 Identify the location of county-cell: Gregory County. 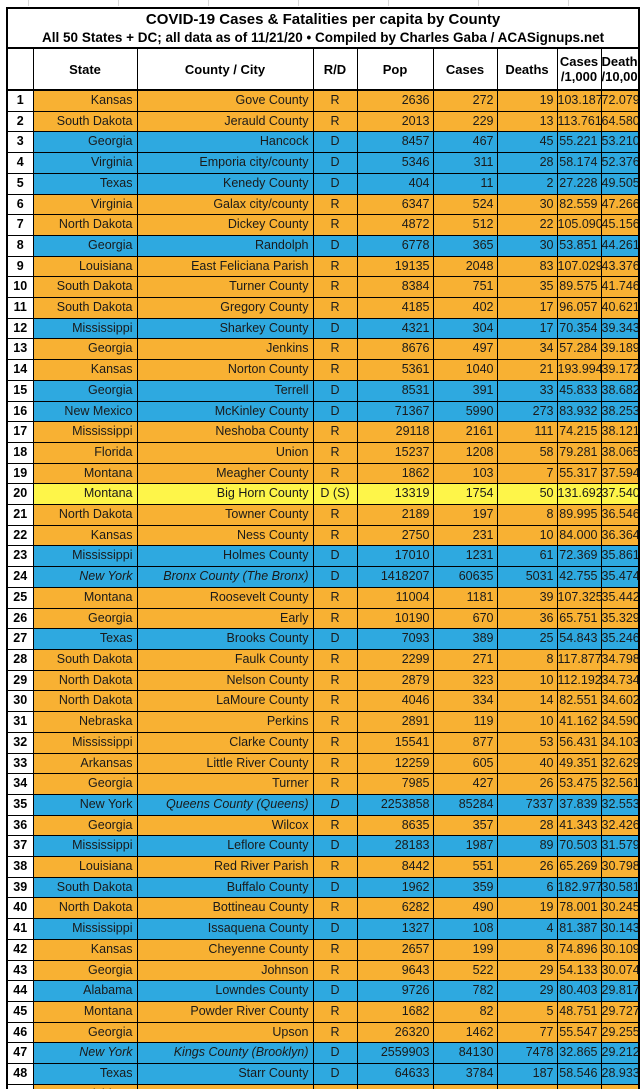
(225, 308).